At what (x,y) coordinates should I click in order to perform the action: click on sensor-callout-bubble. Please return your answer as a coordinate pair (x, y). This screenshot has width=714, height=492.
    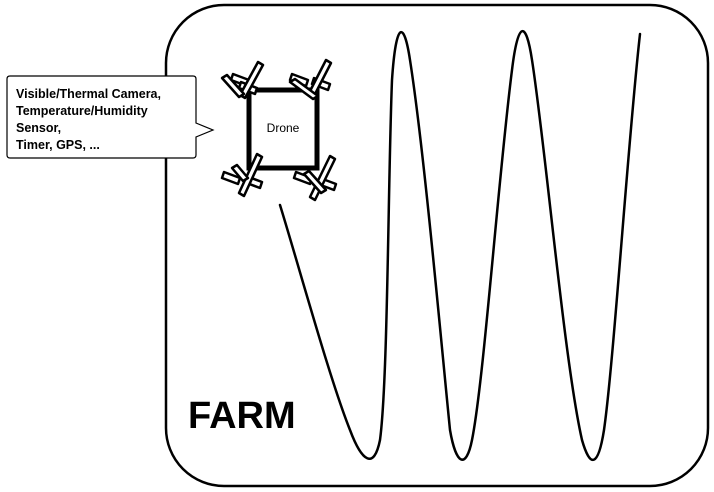
    Looking at the image, I should click on (110, 117).